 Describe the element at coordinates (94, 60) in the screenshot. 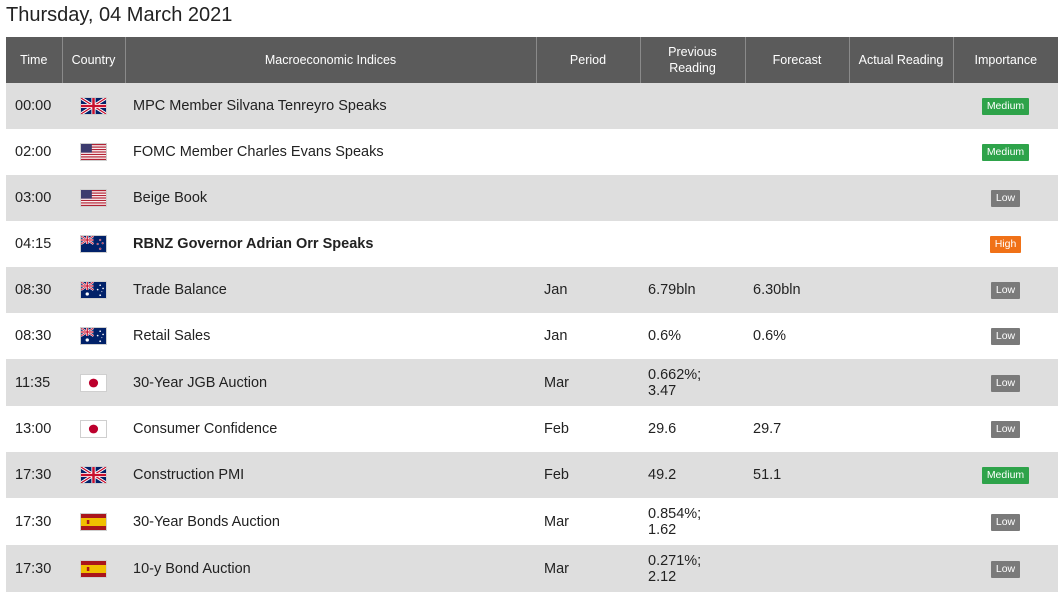

I see `header-country: Country` at that location.